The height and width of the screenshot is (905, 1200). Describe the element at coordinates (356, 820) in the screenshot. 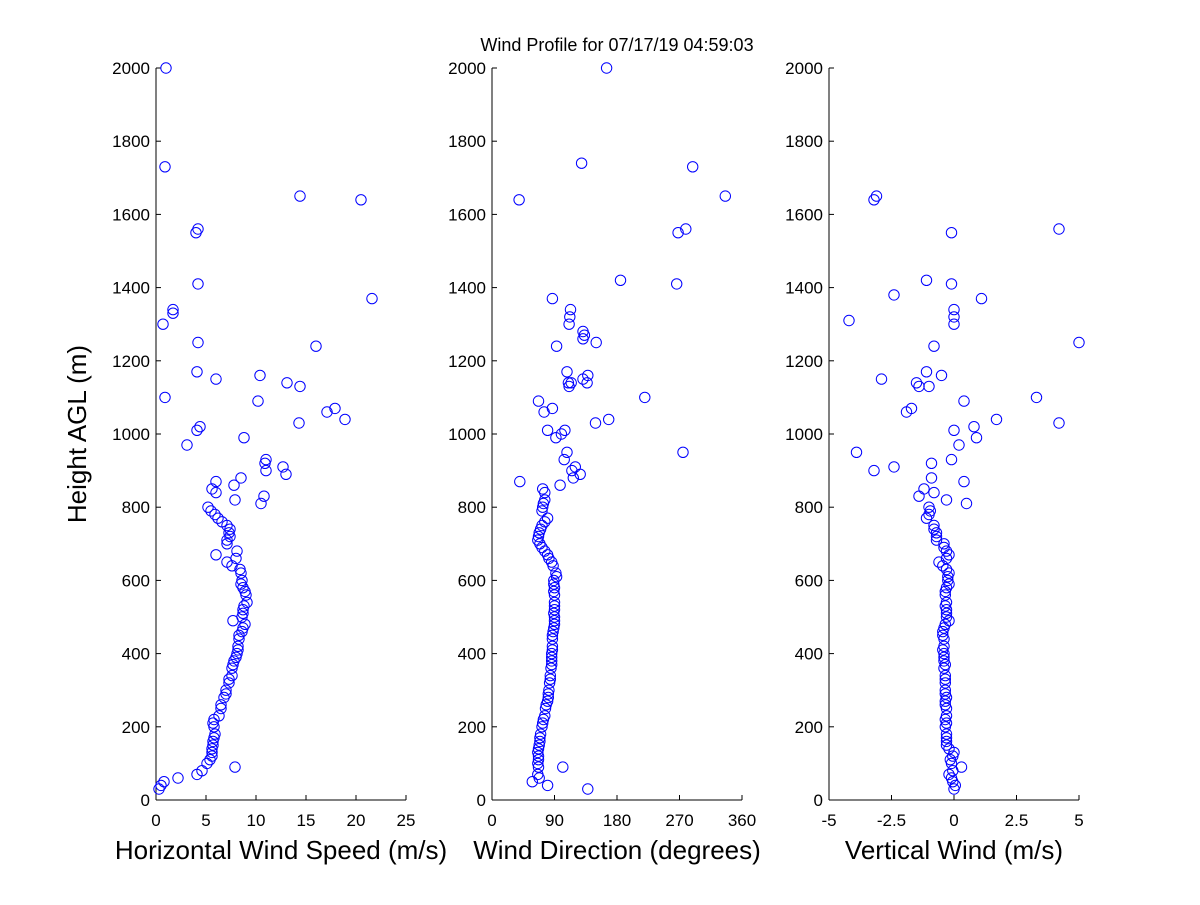

I see `x-tick-label: 20` at that location.